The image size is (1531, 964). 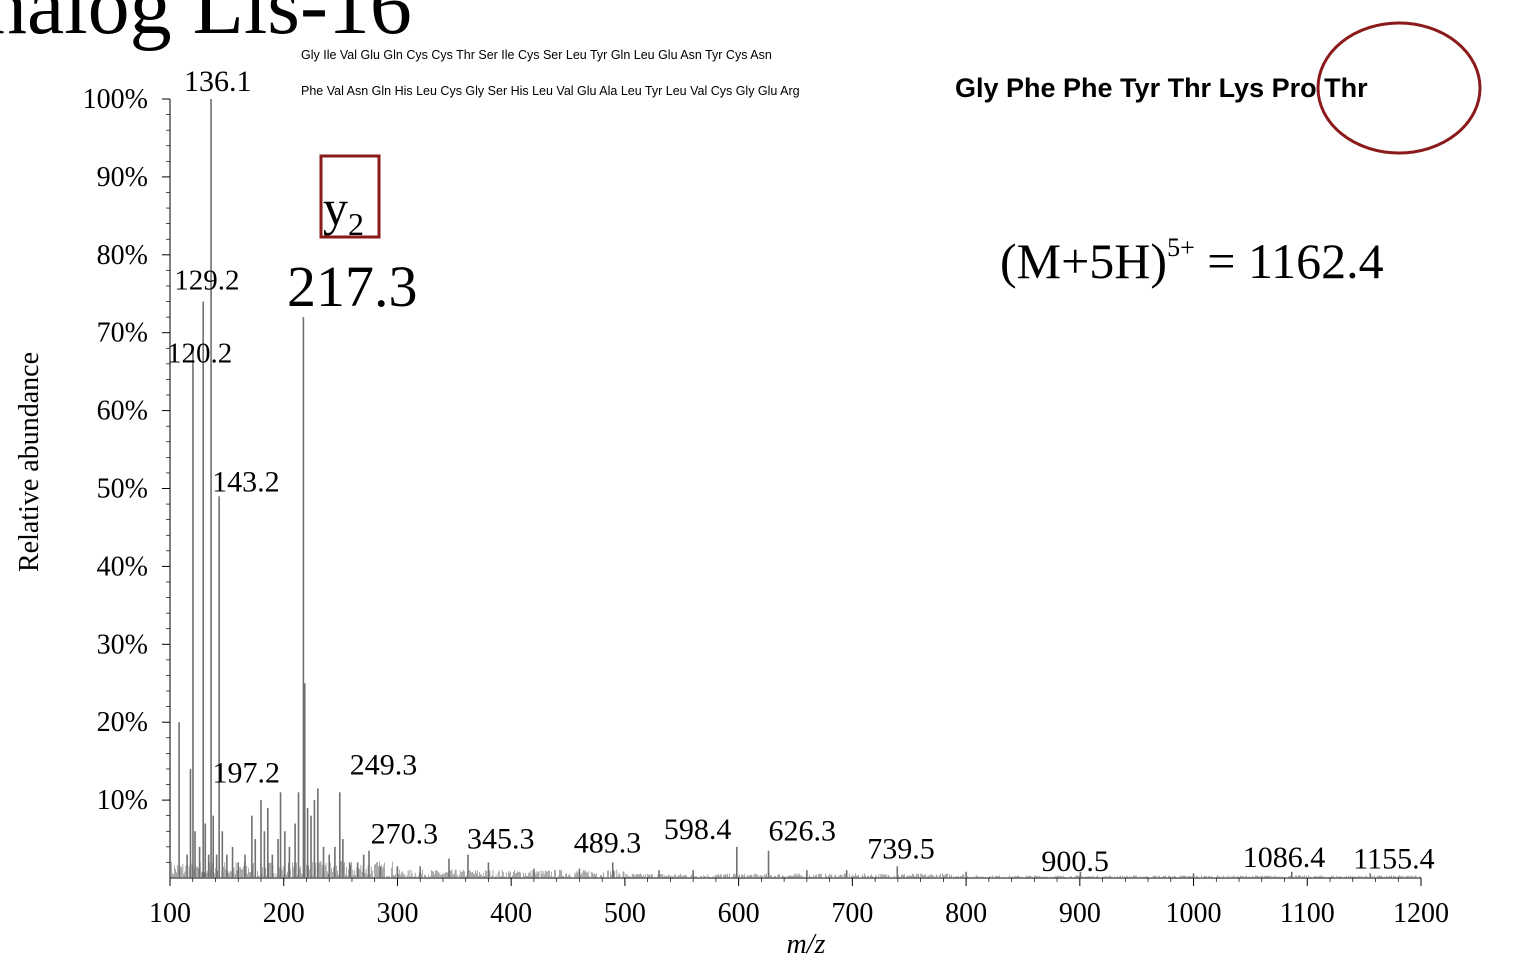 I want to click on peak-label-249.3: 249.3, so click(x=384, y=764).